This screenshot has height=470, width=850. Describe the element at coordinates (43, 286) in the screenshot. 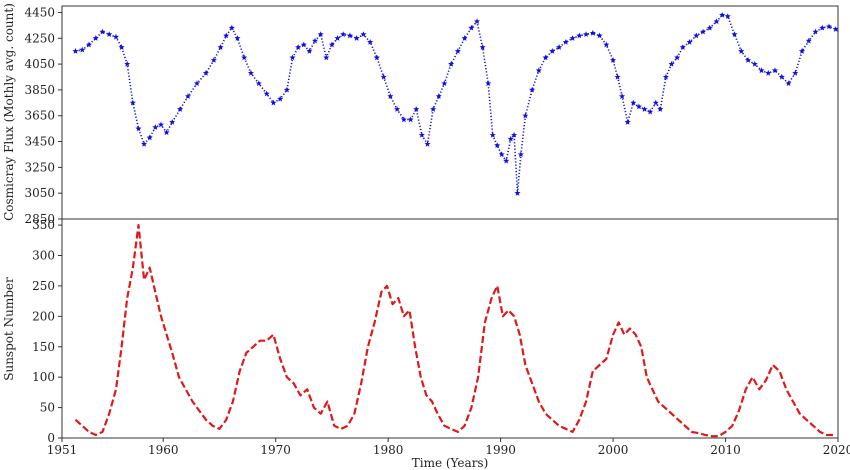

I see `sunspot-y-tick-label: 250` at that location.